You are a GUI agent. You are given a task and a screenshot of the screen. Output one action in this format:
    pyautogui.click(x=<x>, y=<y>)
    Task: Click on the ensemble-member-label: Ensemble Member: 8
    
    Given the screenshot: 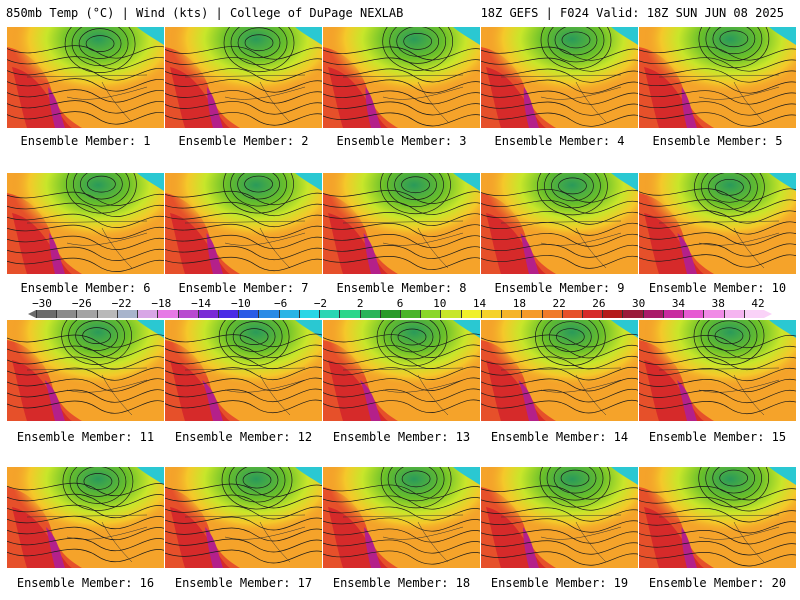 What is the action you would take?
    pyautogui.click(x=401, y=288)
    